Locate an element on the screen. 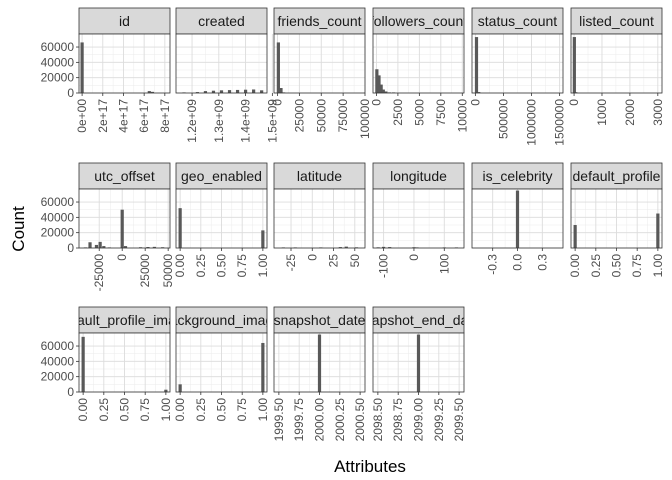 This screenshot has width=672, height=480. x-tick-label: 0e+00 is located at coordinates (82, 116).